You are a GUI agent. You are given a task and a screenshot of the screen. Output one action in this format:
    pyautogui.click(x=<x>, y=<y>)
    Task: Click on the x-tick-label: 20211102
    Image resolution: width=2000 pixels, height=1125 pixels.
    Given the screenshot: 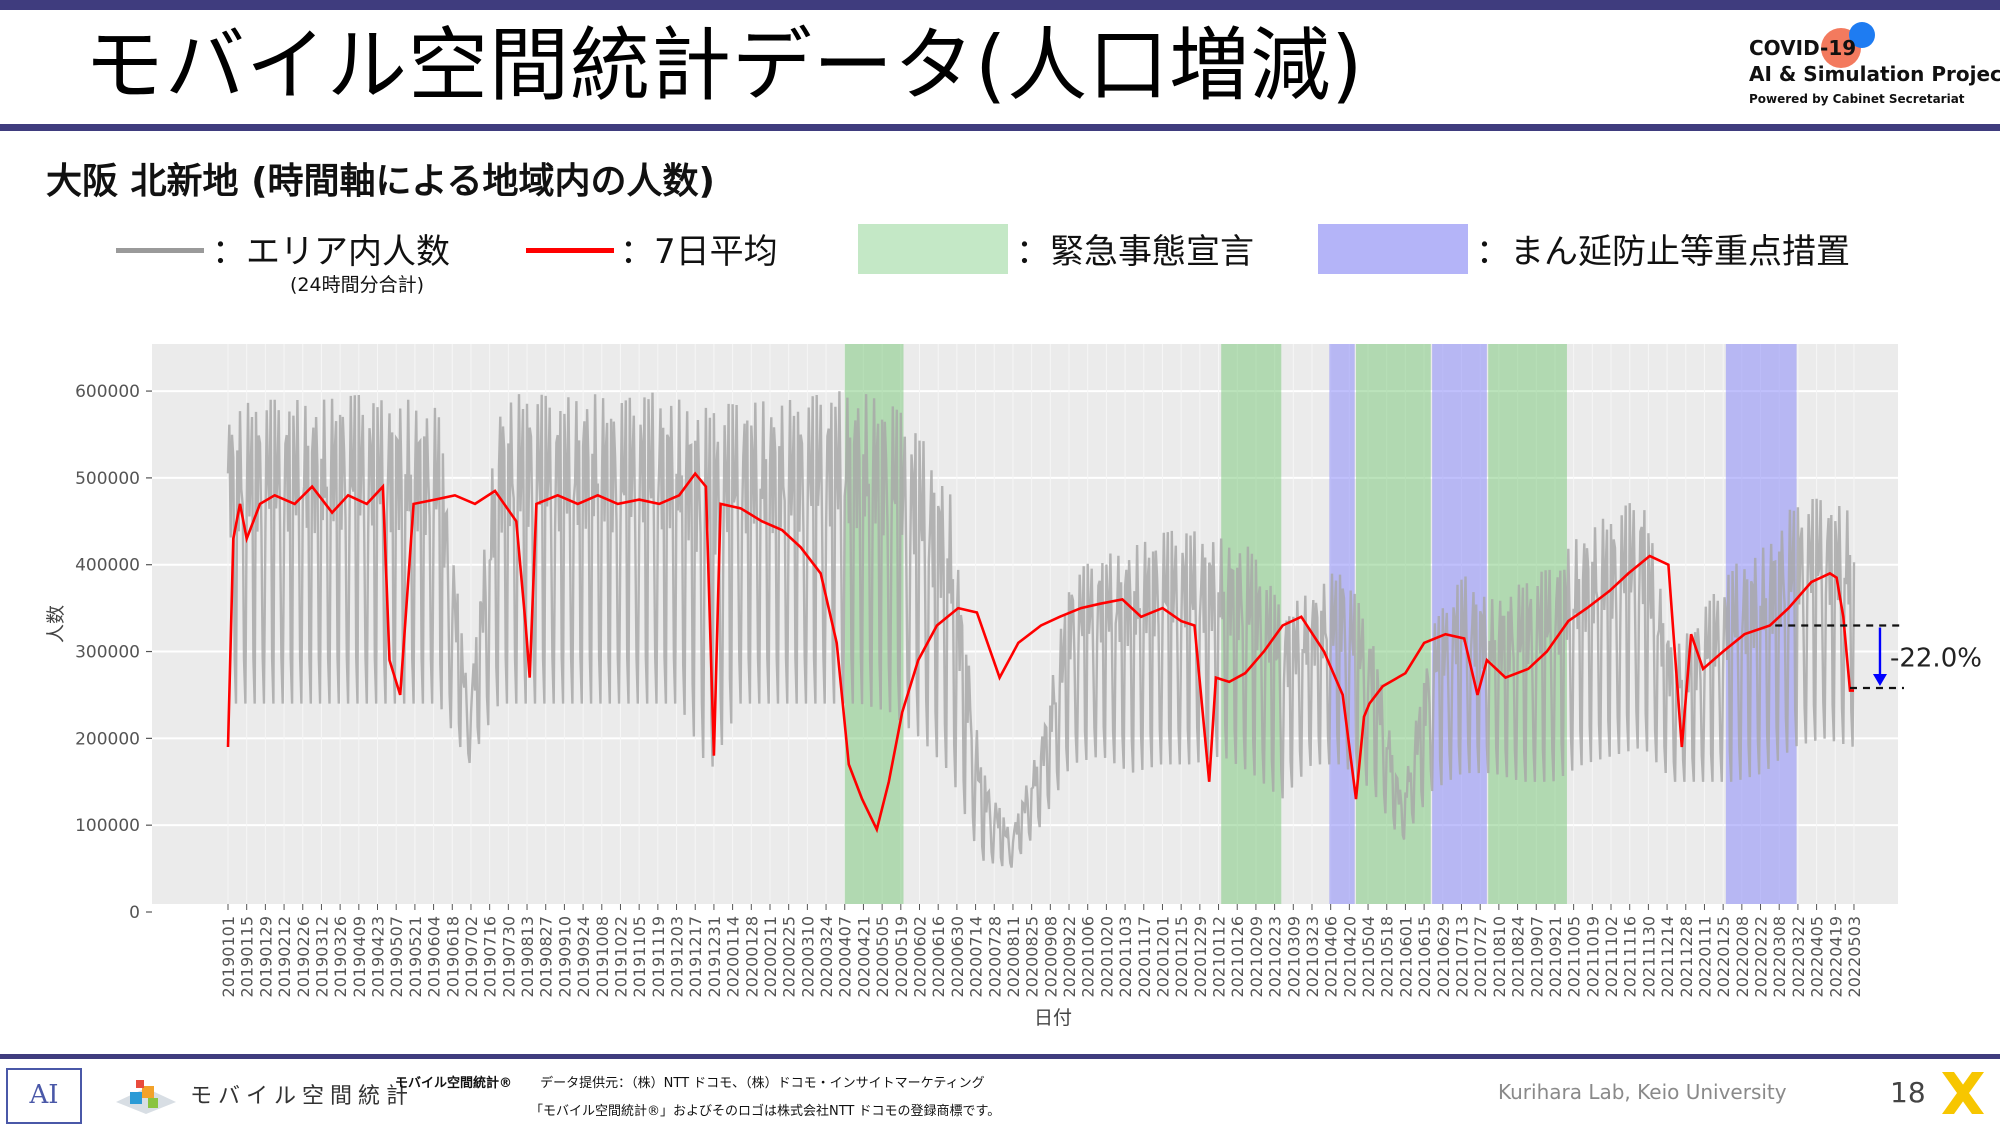 What is the action you would take?
    pyautogui.click(x=1611, y=956)
    